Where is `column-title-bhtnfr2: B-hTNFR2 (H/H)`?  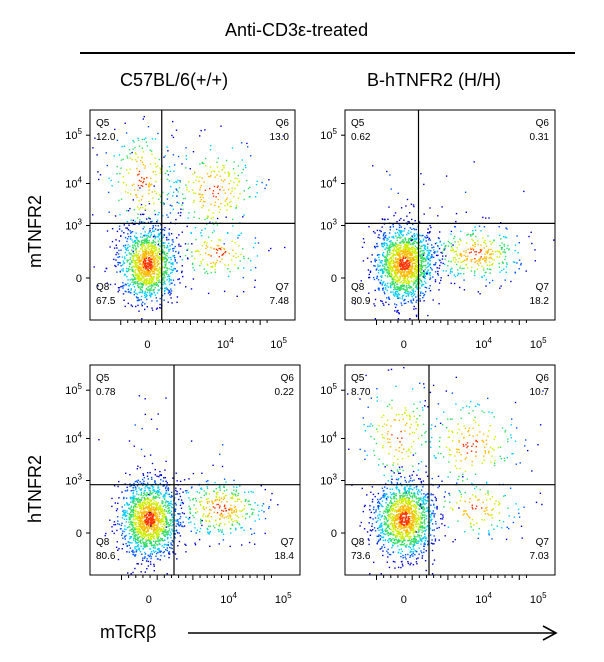 column-title-bhtnfr2: B-hTNFR2 (H/H) is located at coordinates (434, 80).